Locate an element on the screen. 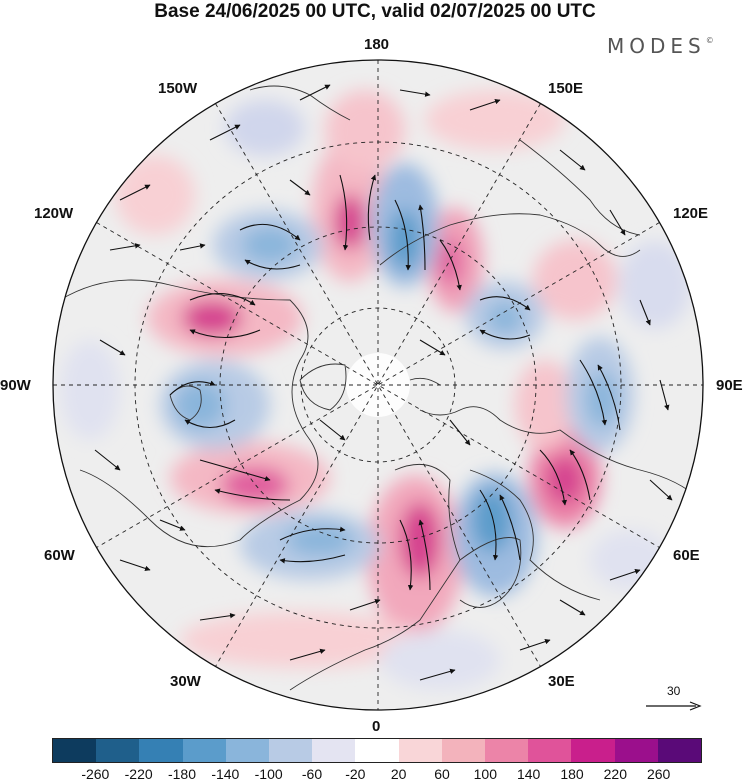 The image size is (750, 783). colorbar-tick-label: -140 is located at coordinates (225, 774).